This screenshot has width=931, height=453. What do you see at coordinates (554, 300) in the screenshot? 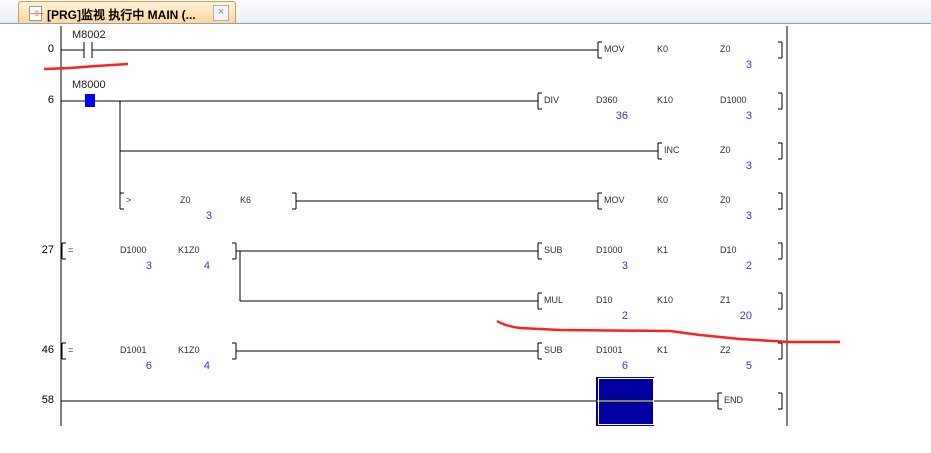
I see `instruction-MUL: MUL` at bounding box center [554, 300].